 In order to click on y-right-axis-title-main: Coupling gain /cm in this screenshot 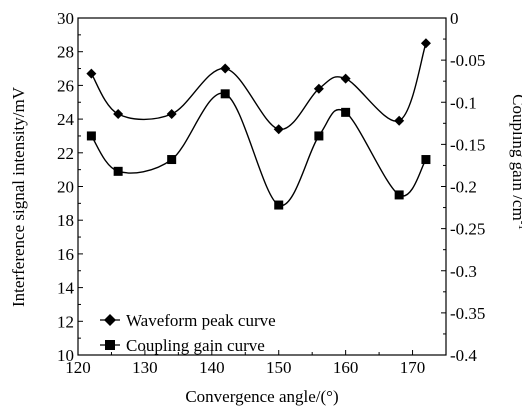, I will do `click(515, 157)`.